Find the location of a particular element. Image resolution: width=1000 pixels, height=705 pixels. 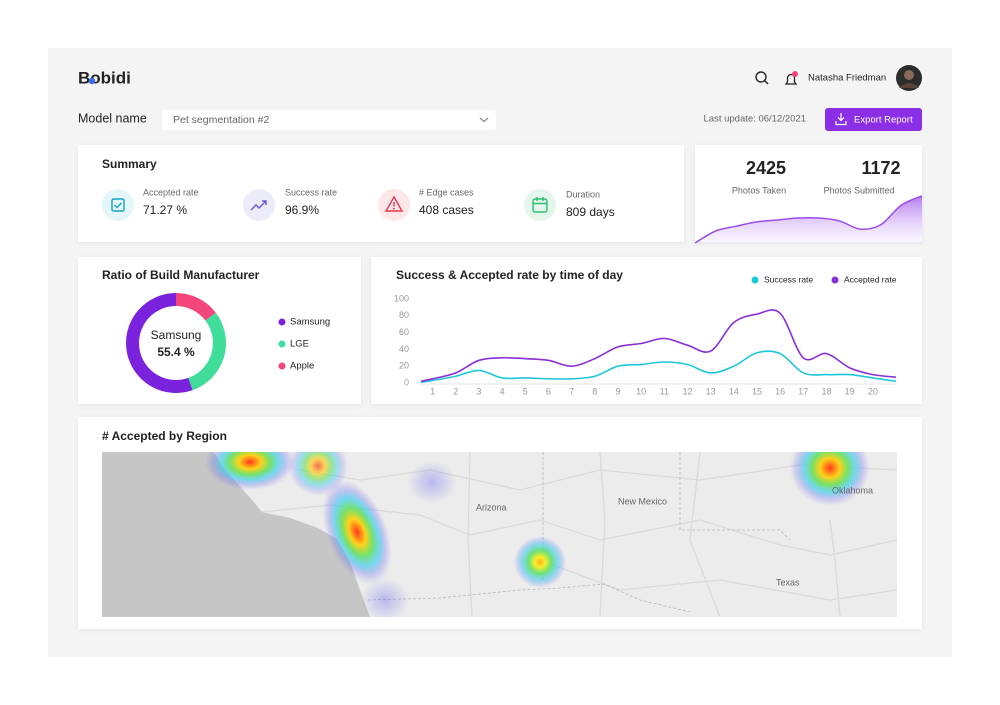

stat-value: 2425 is located at coordinates (766, 168).